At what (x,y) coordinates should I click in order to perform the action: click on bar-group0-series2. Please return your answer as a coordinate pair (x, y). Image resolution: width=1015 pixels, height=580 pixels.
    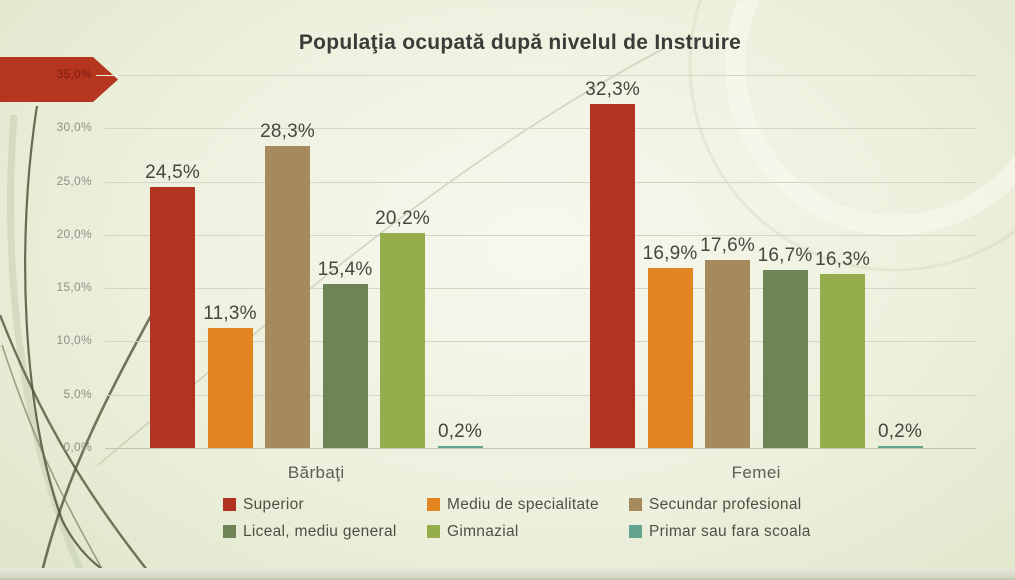
    Looking at the image, I should click on (287, 297).